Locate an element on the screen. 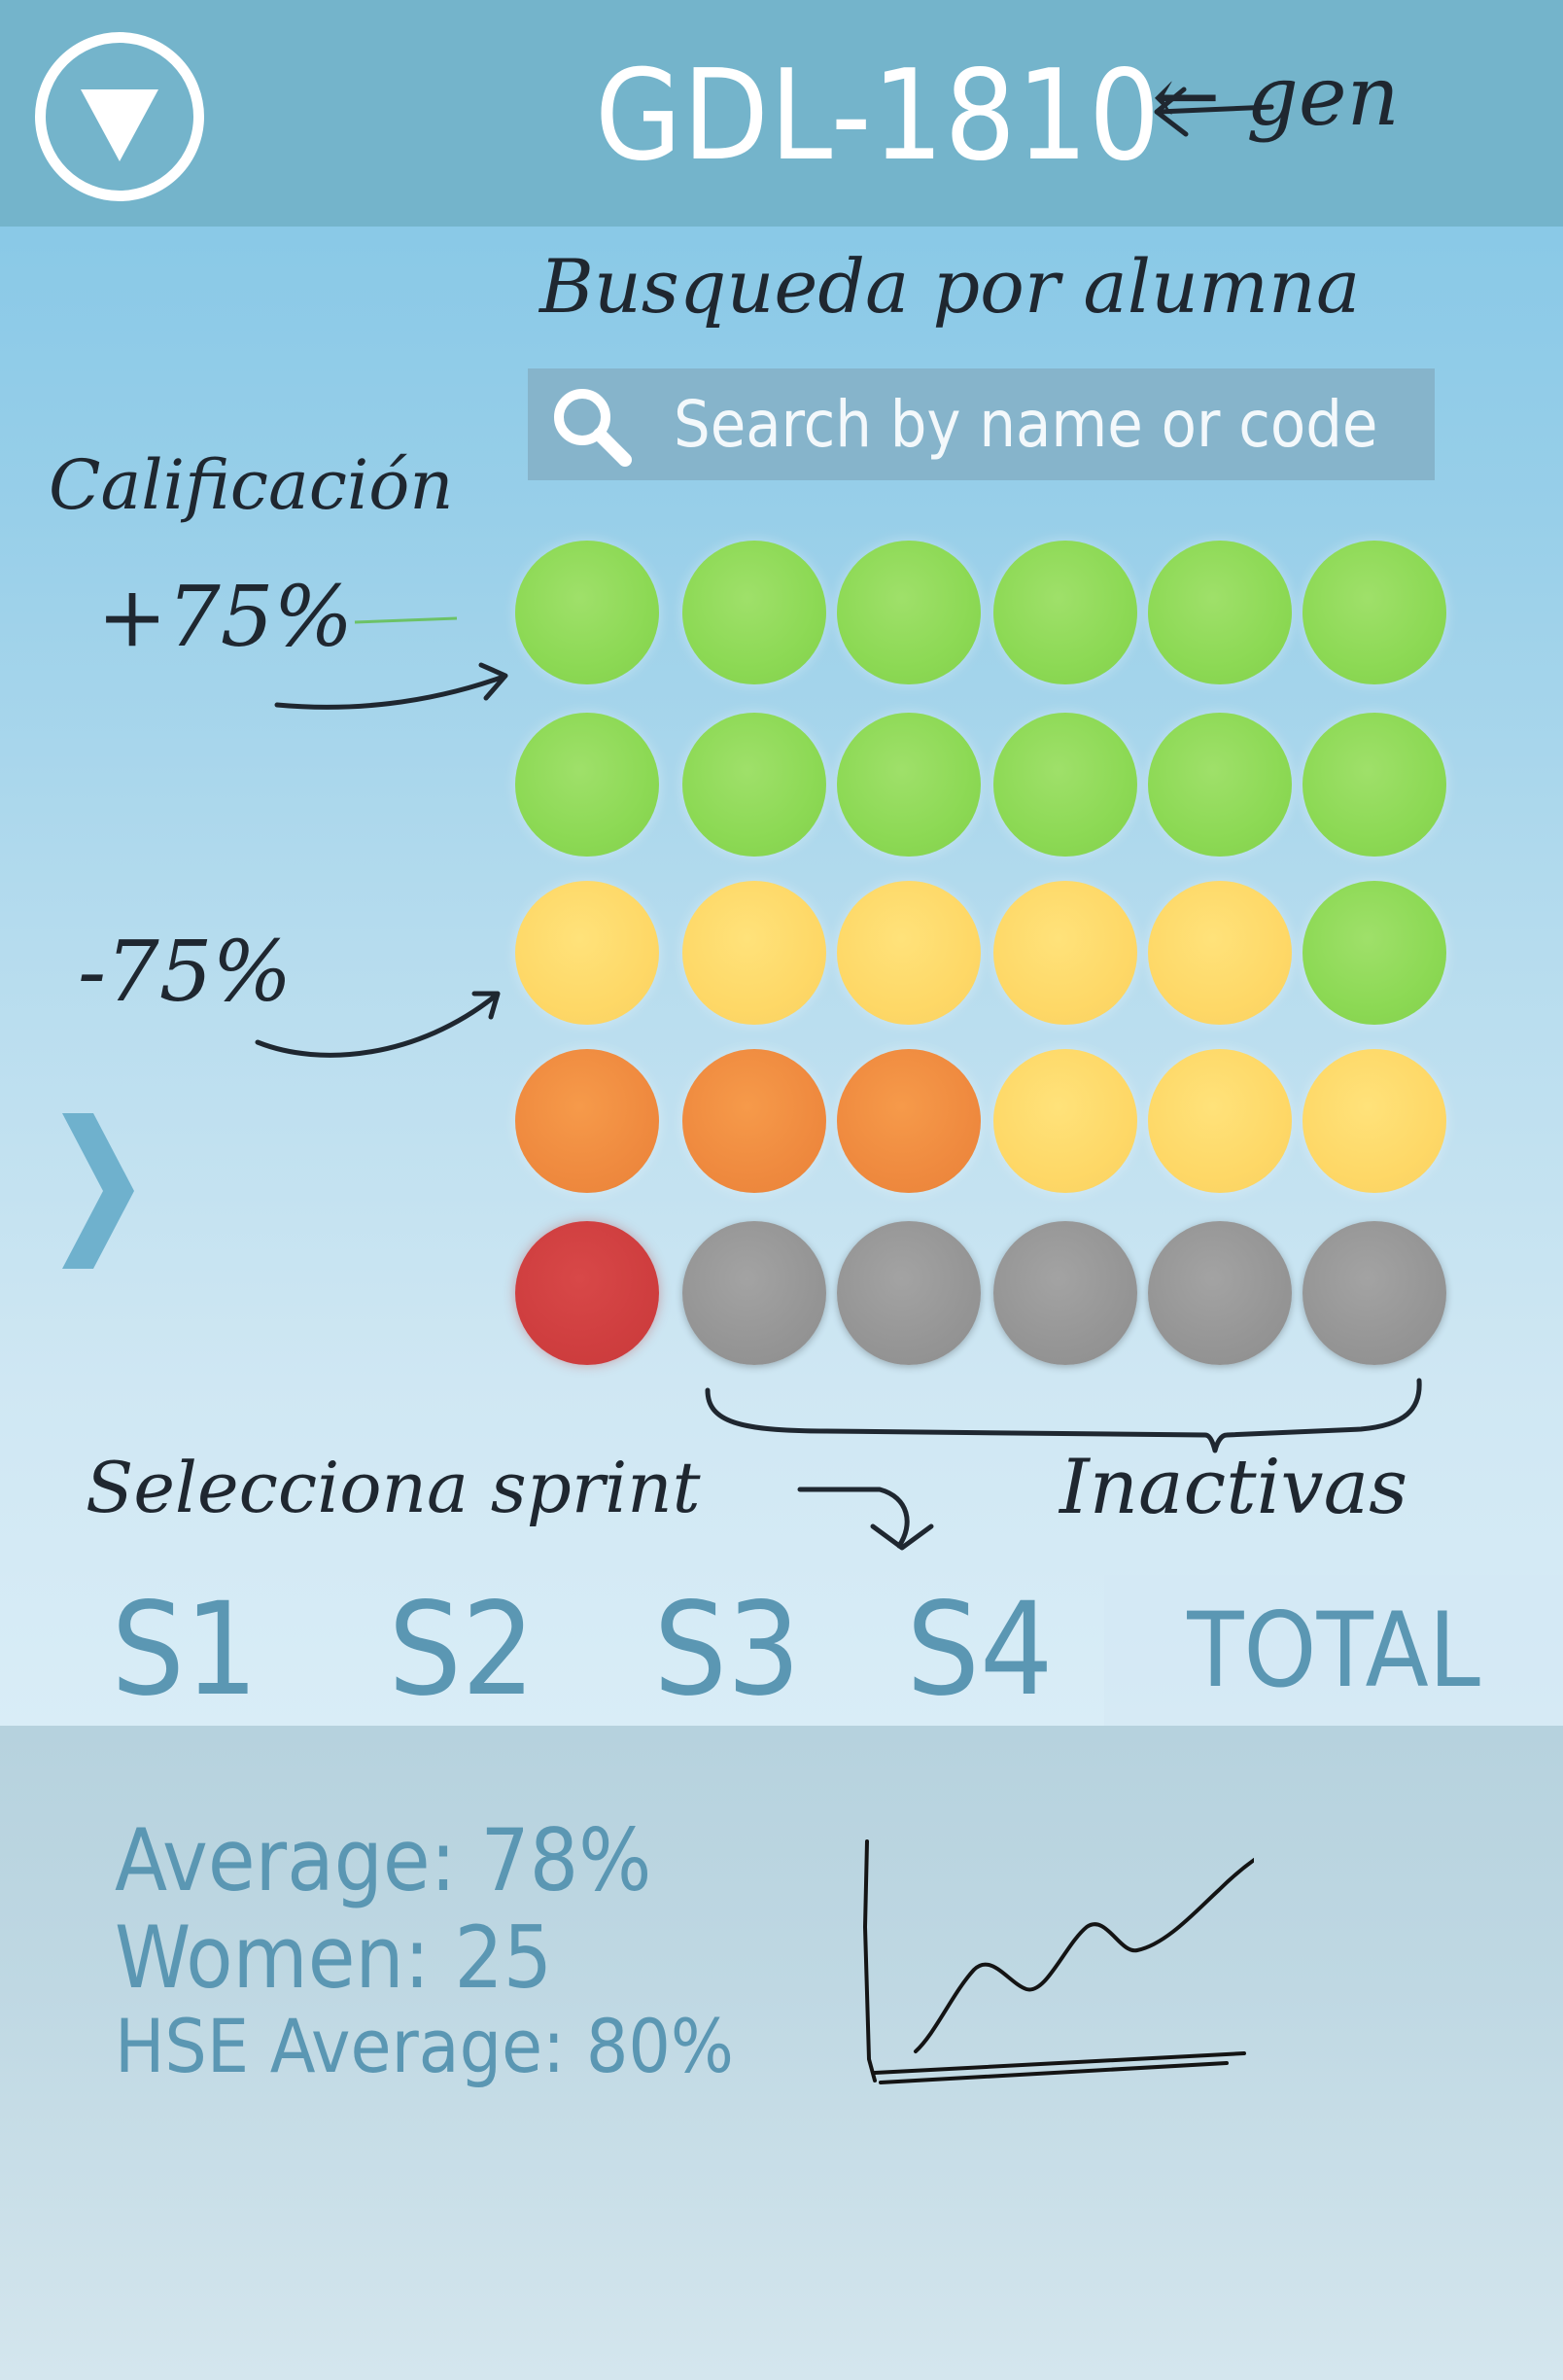 This screenshot has height=2380, width=1563. inactive-annotation: Inactivas is located at coordinates (1233, 1487).